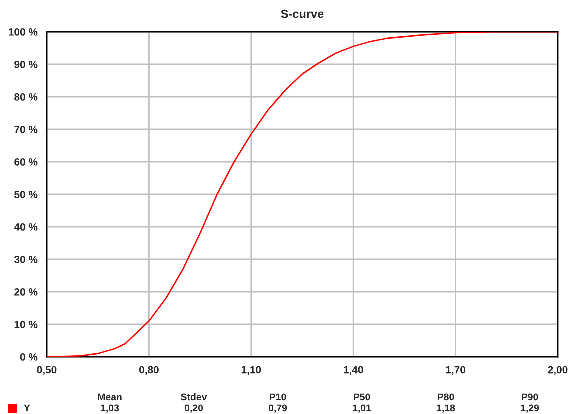 This screenshot has height=414, width=570. What do you see at coordinates (26, 97) in the screenshot?
I see `y-tick-label: 80 %` at bounding box center [26, 97].